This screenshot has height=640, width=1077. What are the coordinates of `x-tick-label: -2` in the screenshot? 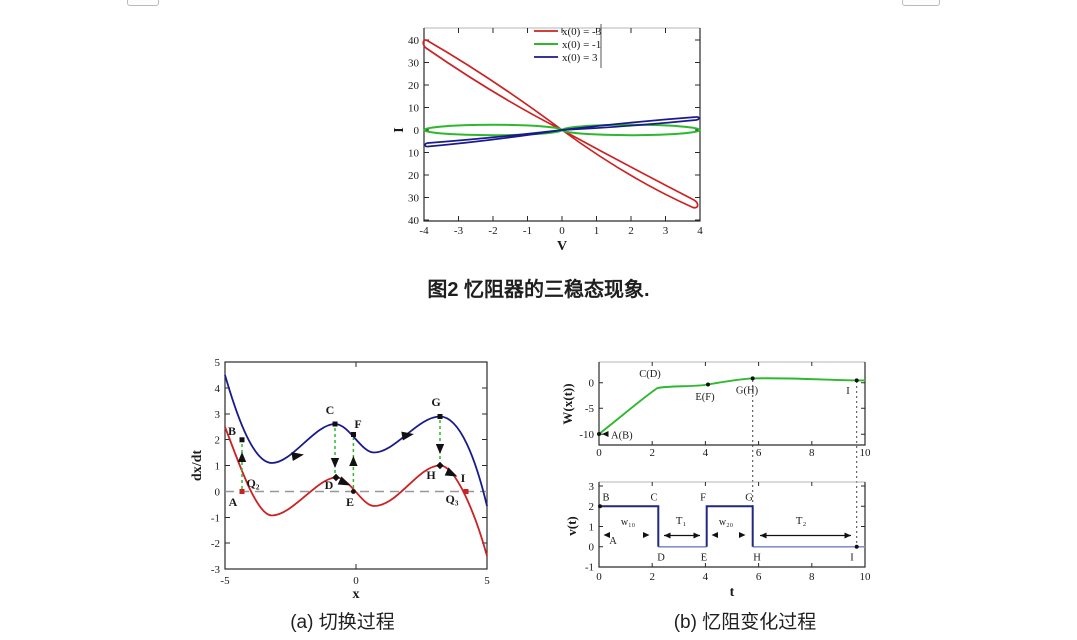 It's located at (492, 231).